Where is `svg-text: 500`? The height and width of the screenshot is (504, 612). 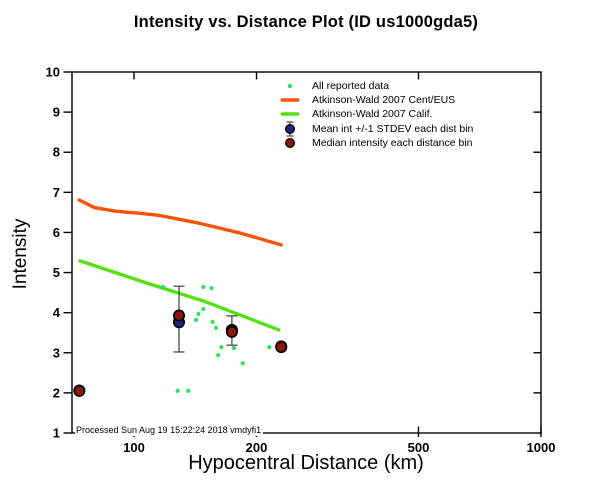 svg-text: 500 is located at coordinates (419, 447).